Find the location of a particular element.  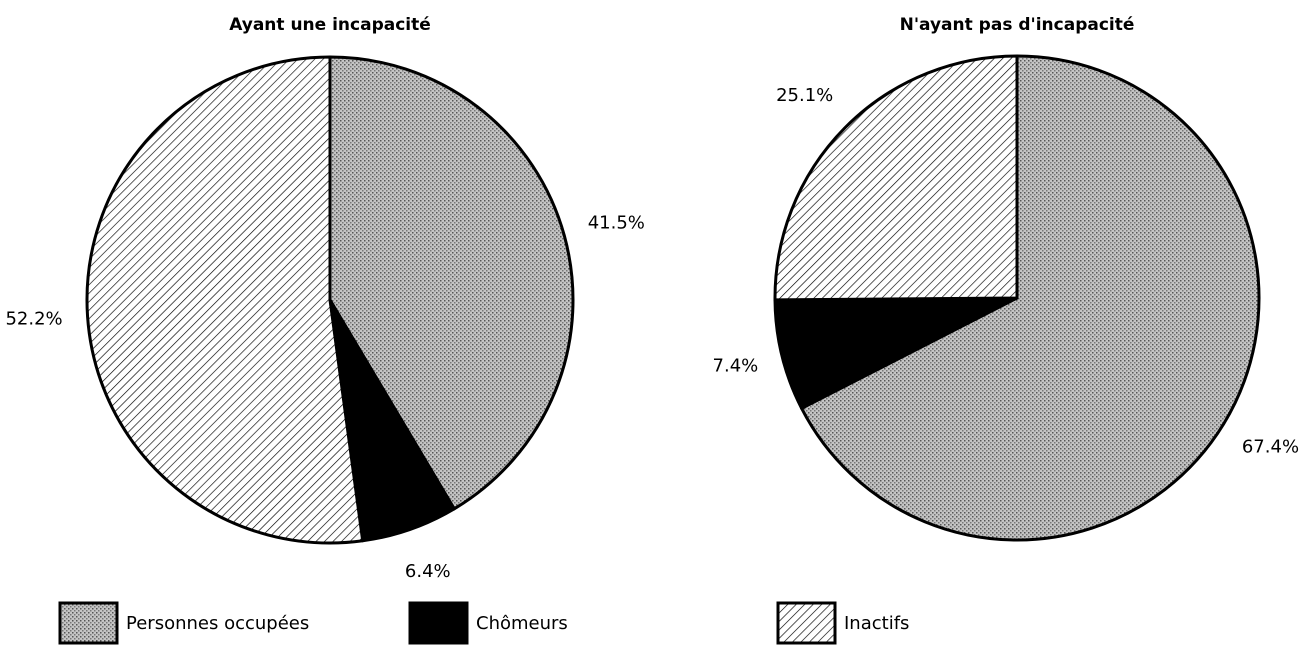

legend-label: Inactifs is located at coordinates (876, 623).